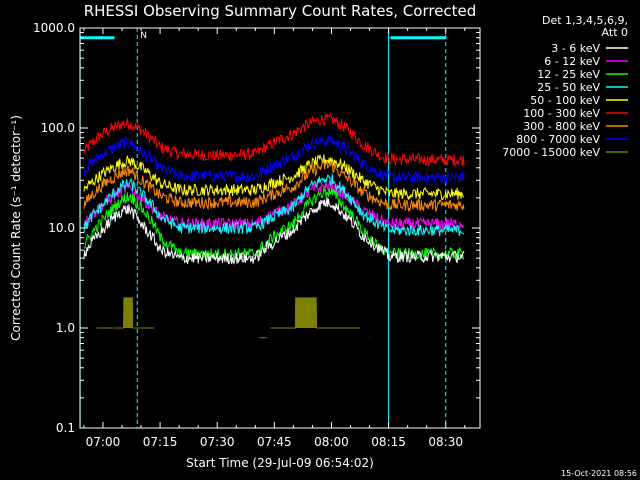 The width and height of the screenshot is (640, 480). What do you see at coordinates (143, 36) in the screenshot?
I see `night-flag-label: N` at bounding box center [143, 36].